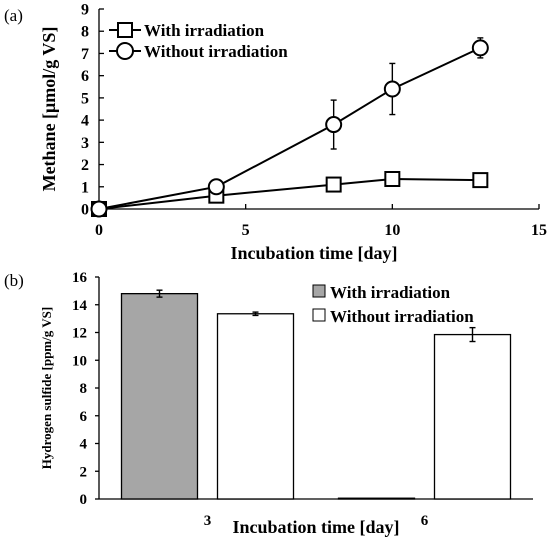 The width and height of the screenshot is (550, 547). I want to click on a-y-tick-label: 8, so click(85, 32).